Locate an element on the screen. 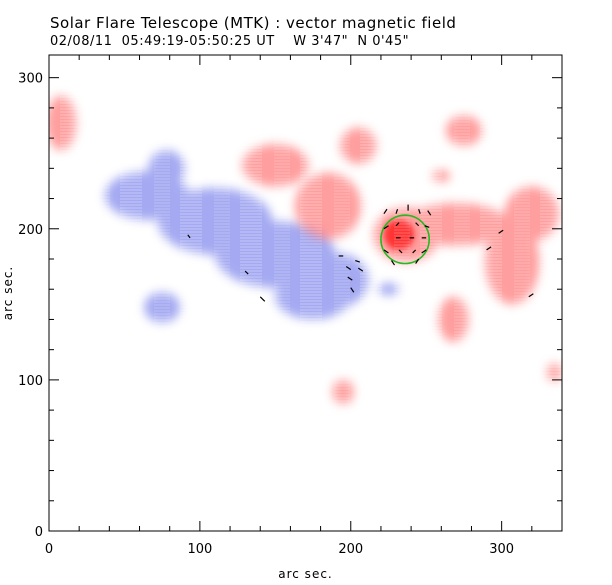  region-circle is located at coordinates (405, 239).